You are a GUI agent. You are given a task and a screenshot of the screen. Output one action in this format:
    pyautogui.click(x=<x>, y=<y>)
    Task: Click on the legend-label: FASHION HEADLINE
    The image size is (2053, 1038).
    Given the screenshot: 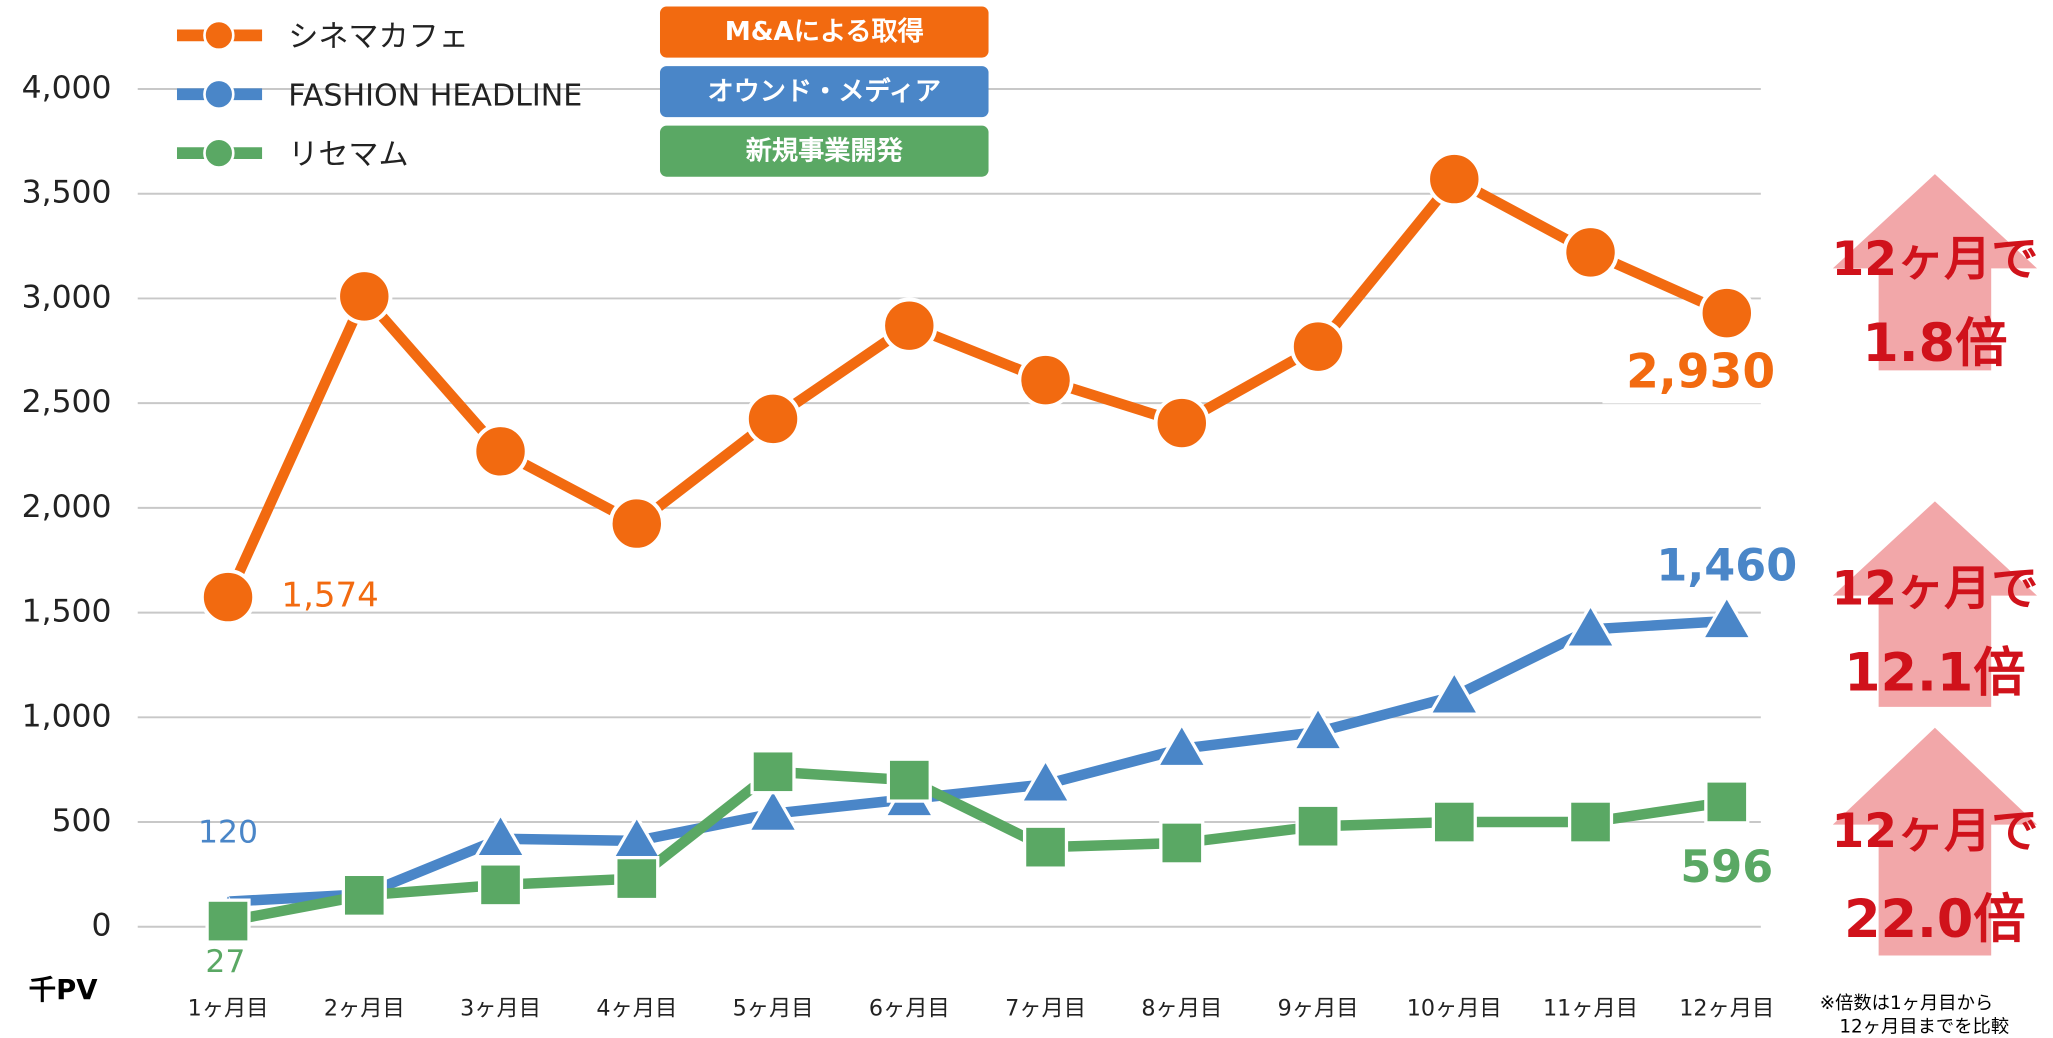 What is the action you would take?
    pyautogui.click(x=435, y=95)
    